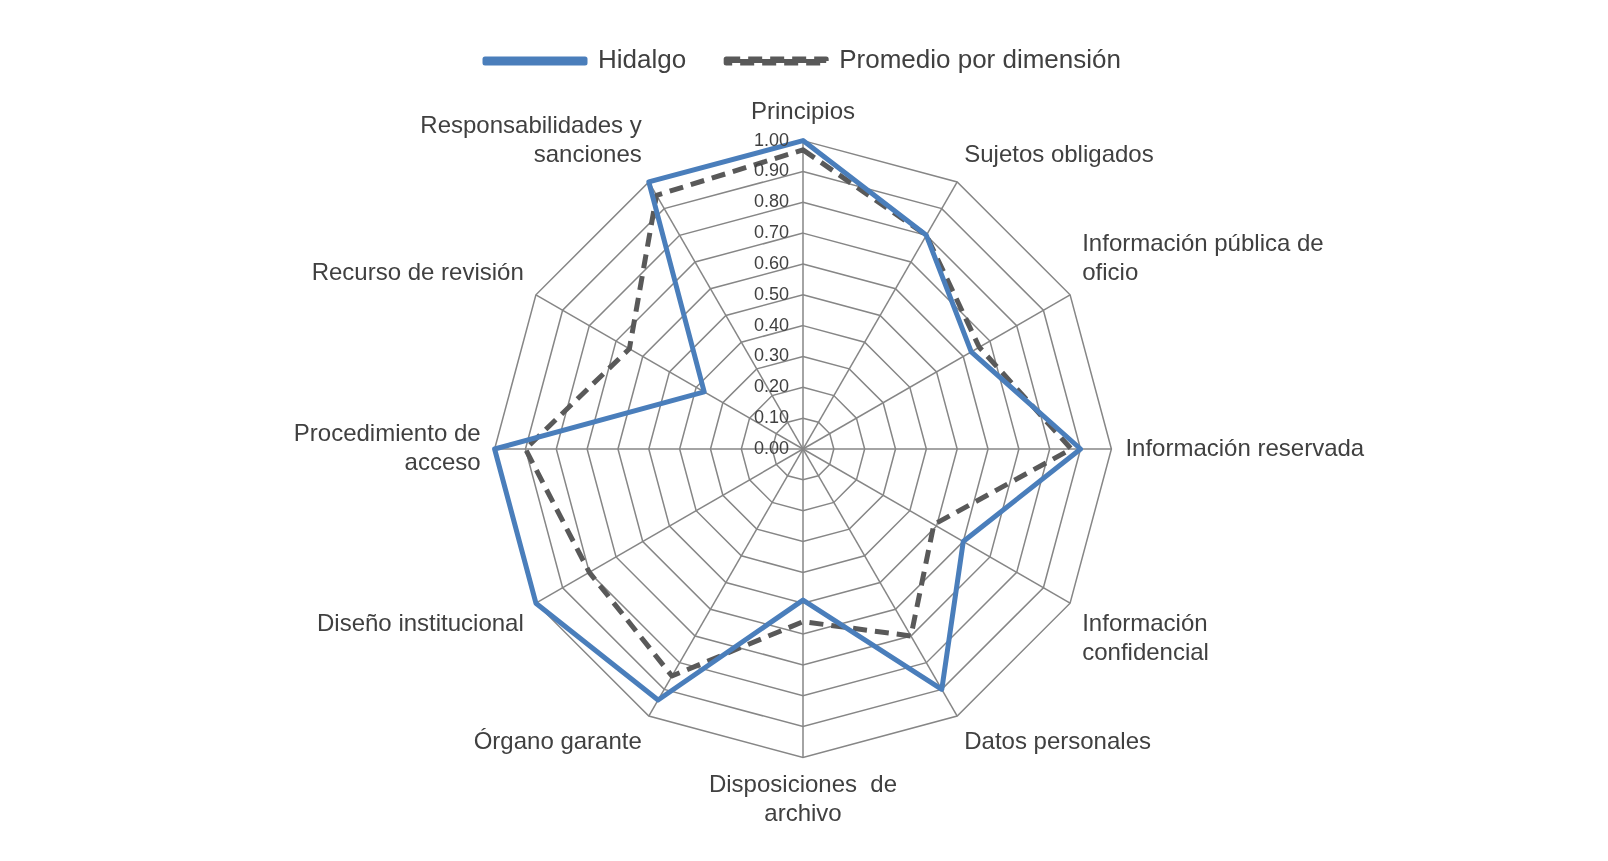  What do you see at coordinates (980, 59) in the screenshot?
I see `legend-label: Promedio por dimensión` at bounding box center [980, 59].